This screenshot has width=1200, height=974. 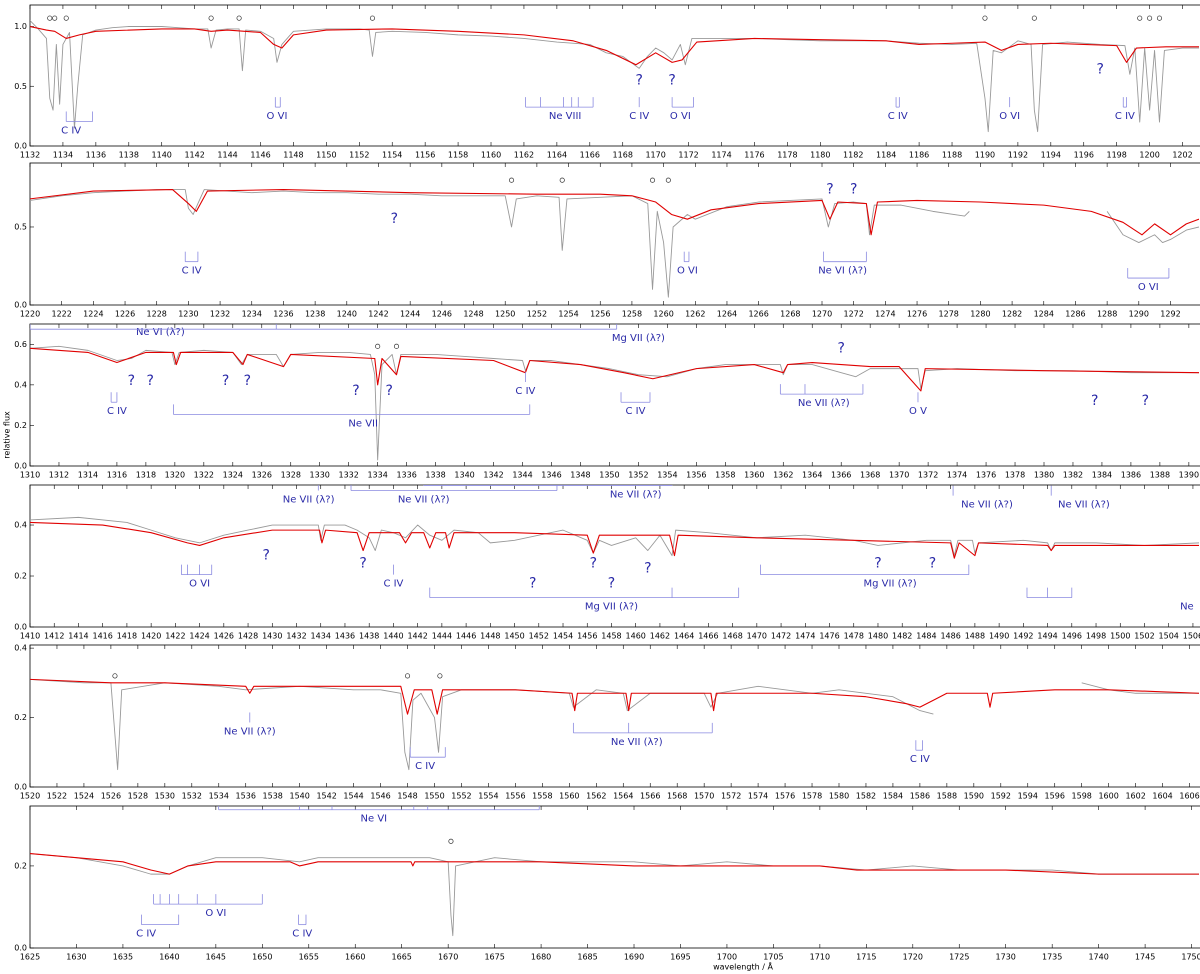 What do you see at coordinates (490, 636) in the screenshot?
I see `x-tick-label: 1448` at bounding box center [490, 636].